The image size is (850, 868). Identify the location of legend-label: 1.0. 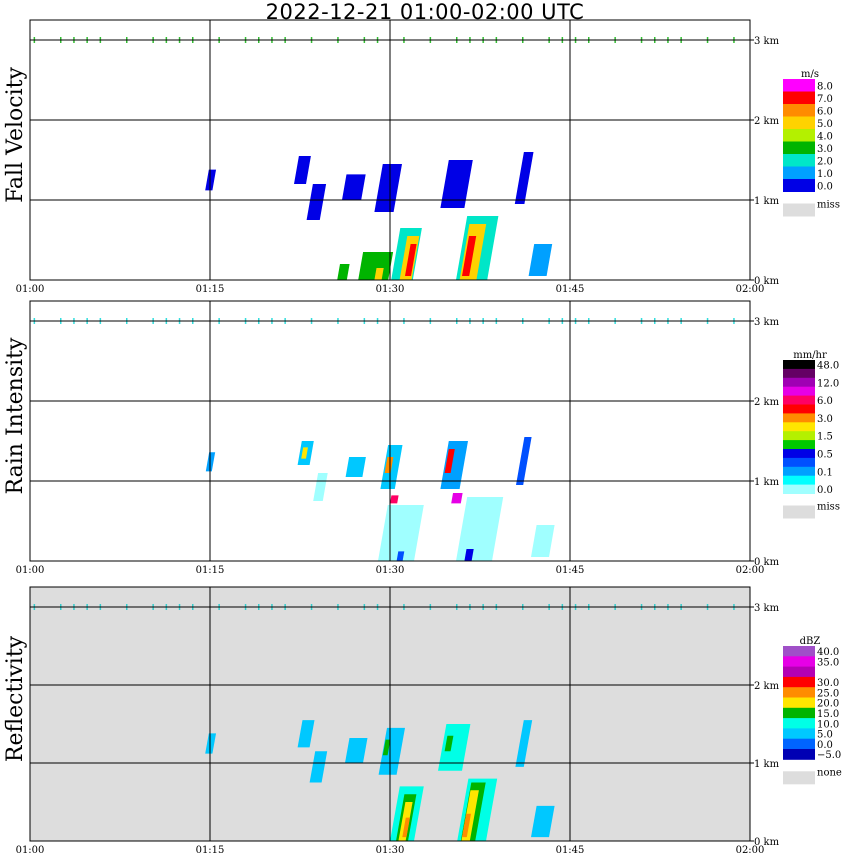
(825, 174).